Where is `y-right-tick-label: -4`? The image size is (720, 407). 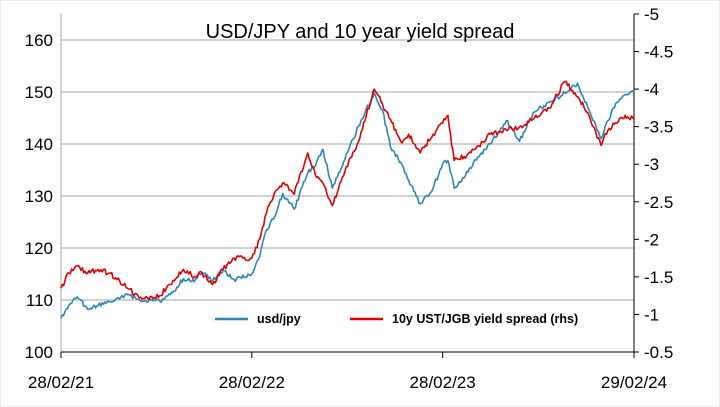 y-right-tick-label: -4 is located at coordinates (651, 89).